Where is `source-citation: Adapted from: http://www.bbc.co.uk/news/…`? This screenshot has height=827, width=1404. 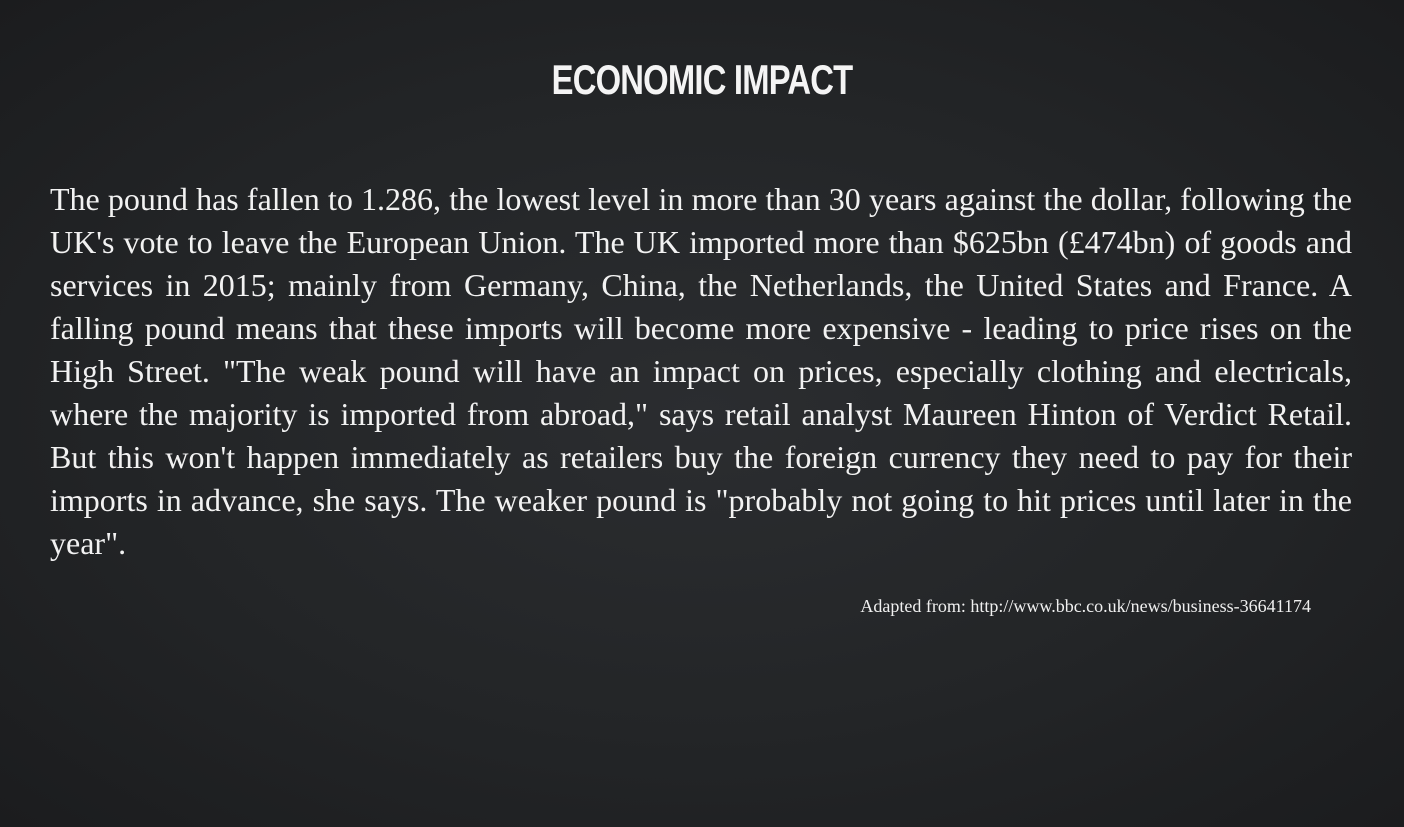
source-citation: Adapted from: http://www.bbc.co.uk/news/… is located at coordinates (1085, 606).